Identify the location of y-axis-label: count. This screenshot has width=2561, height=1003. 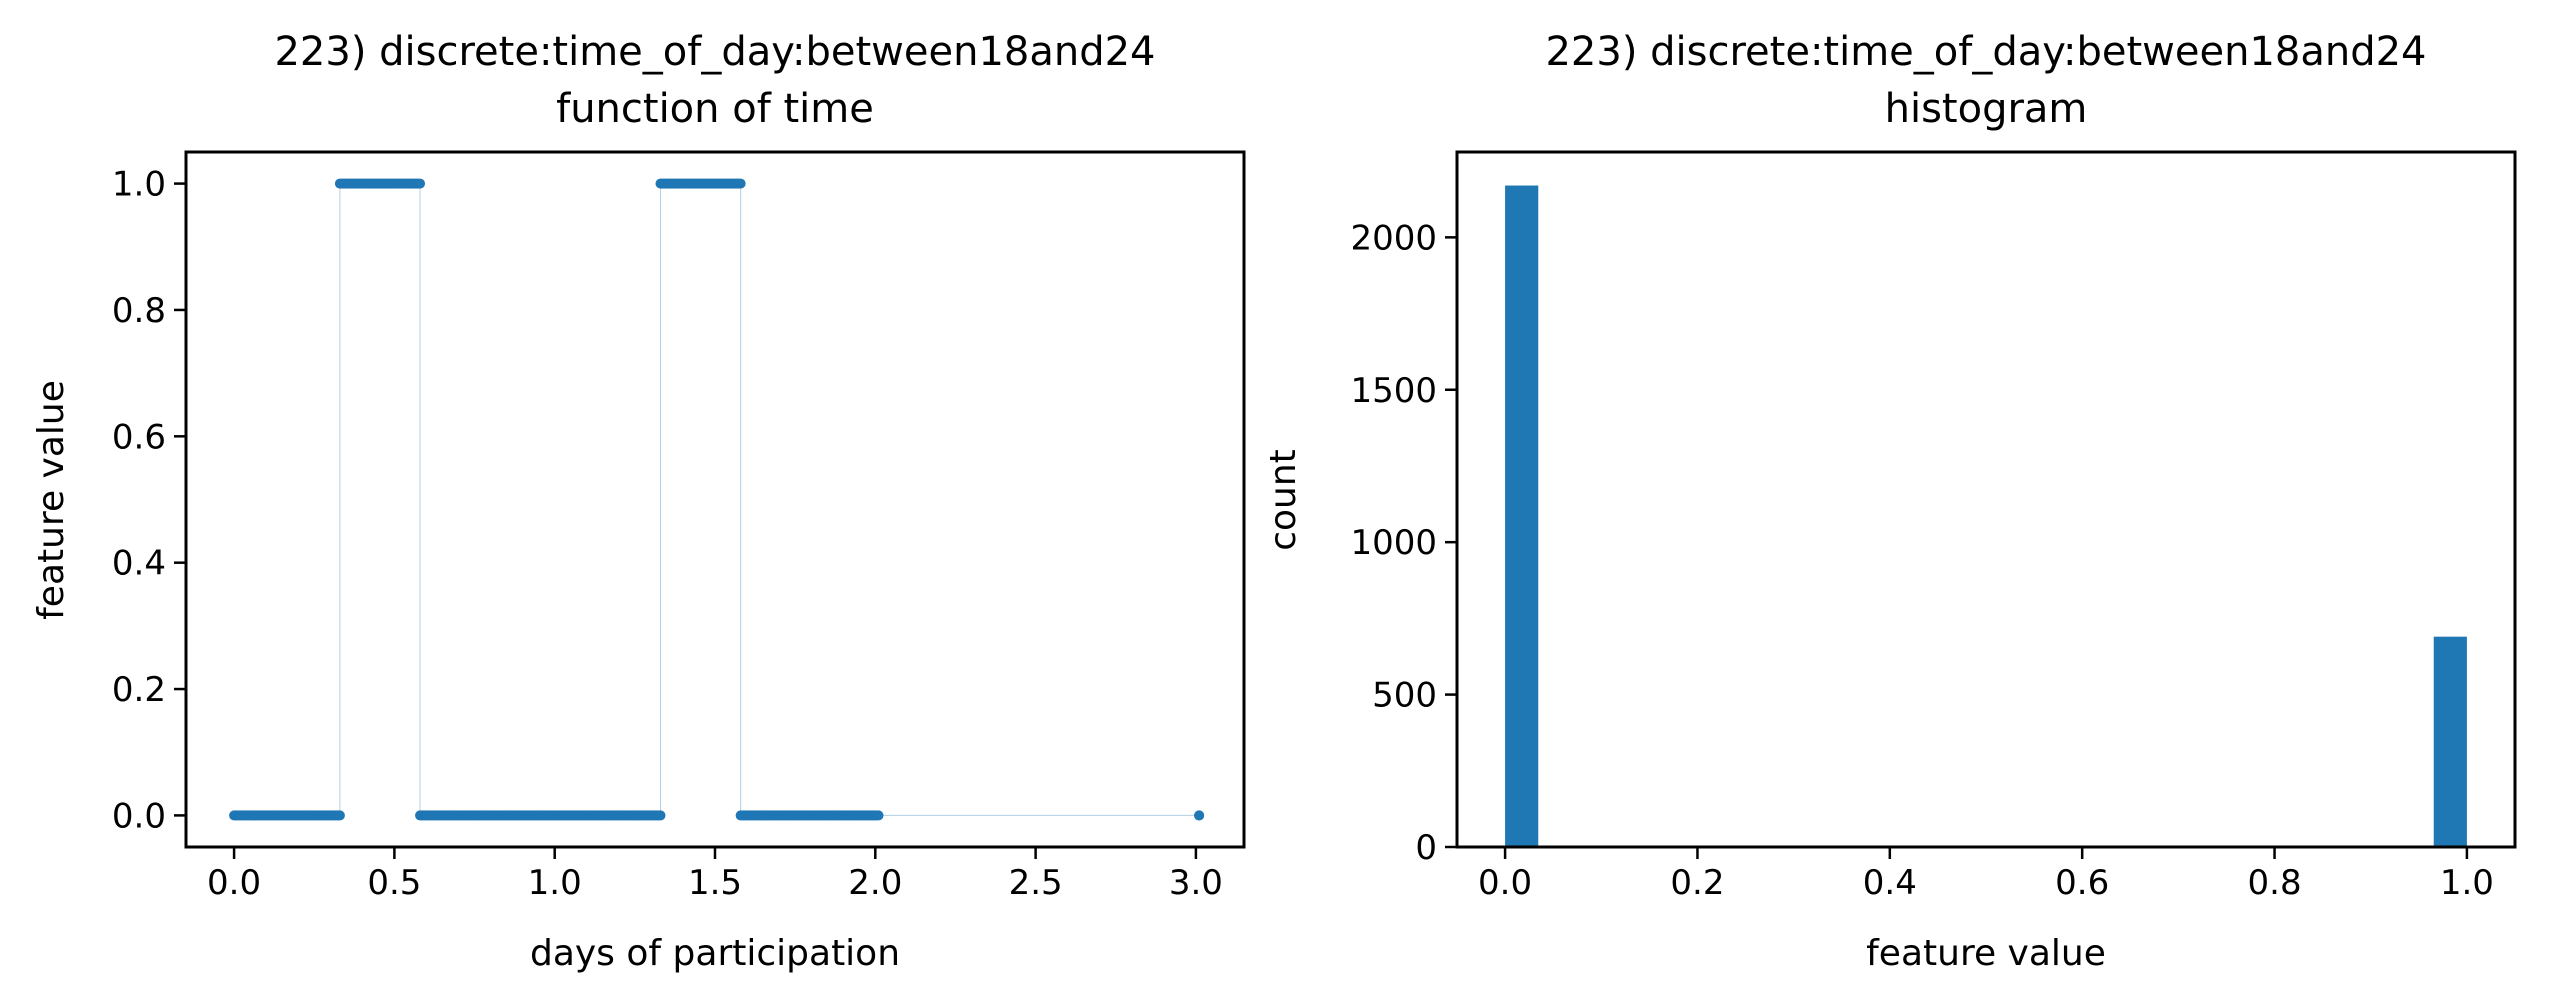
(1283, 500).